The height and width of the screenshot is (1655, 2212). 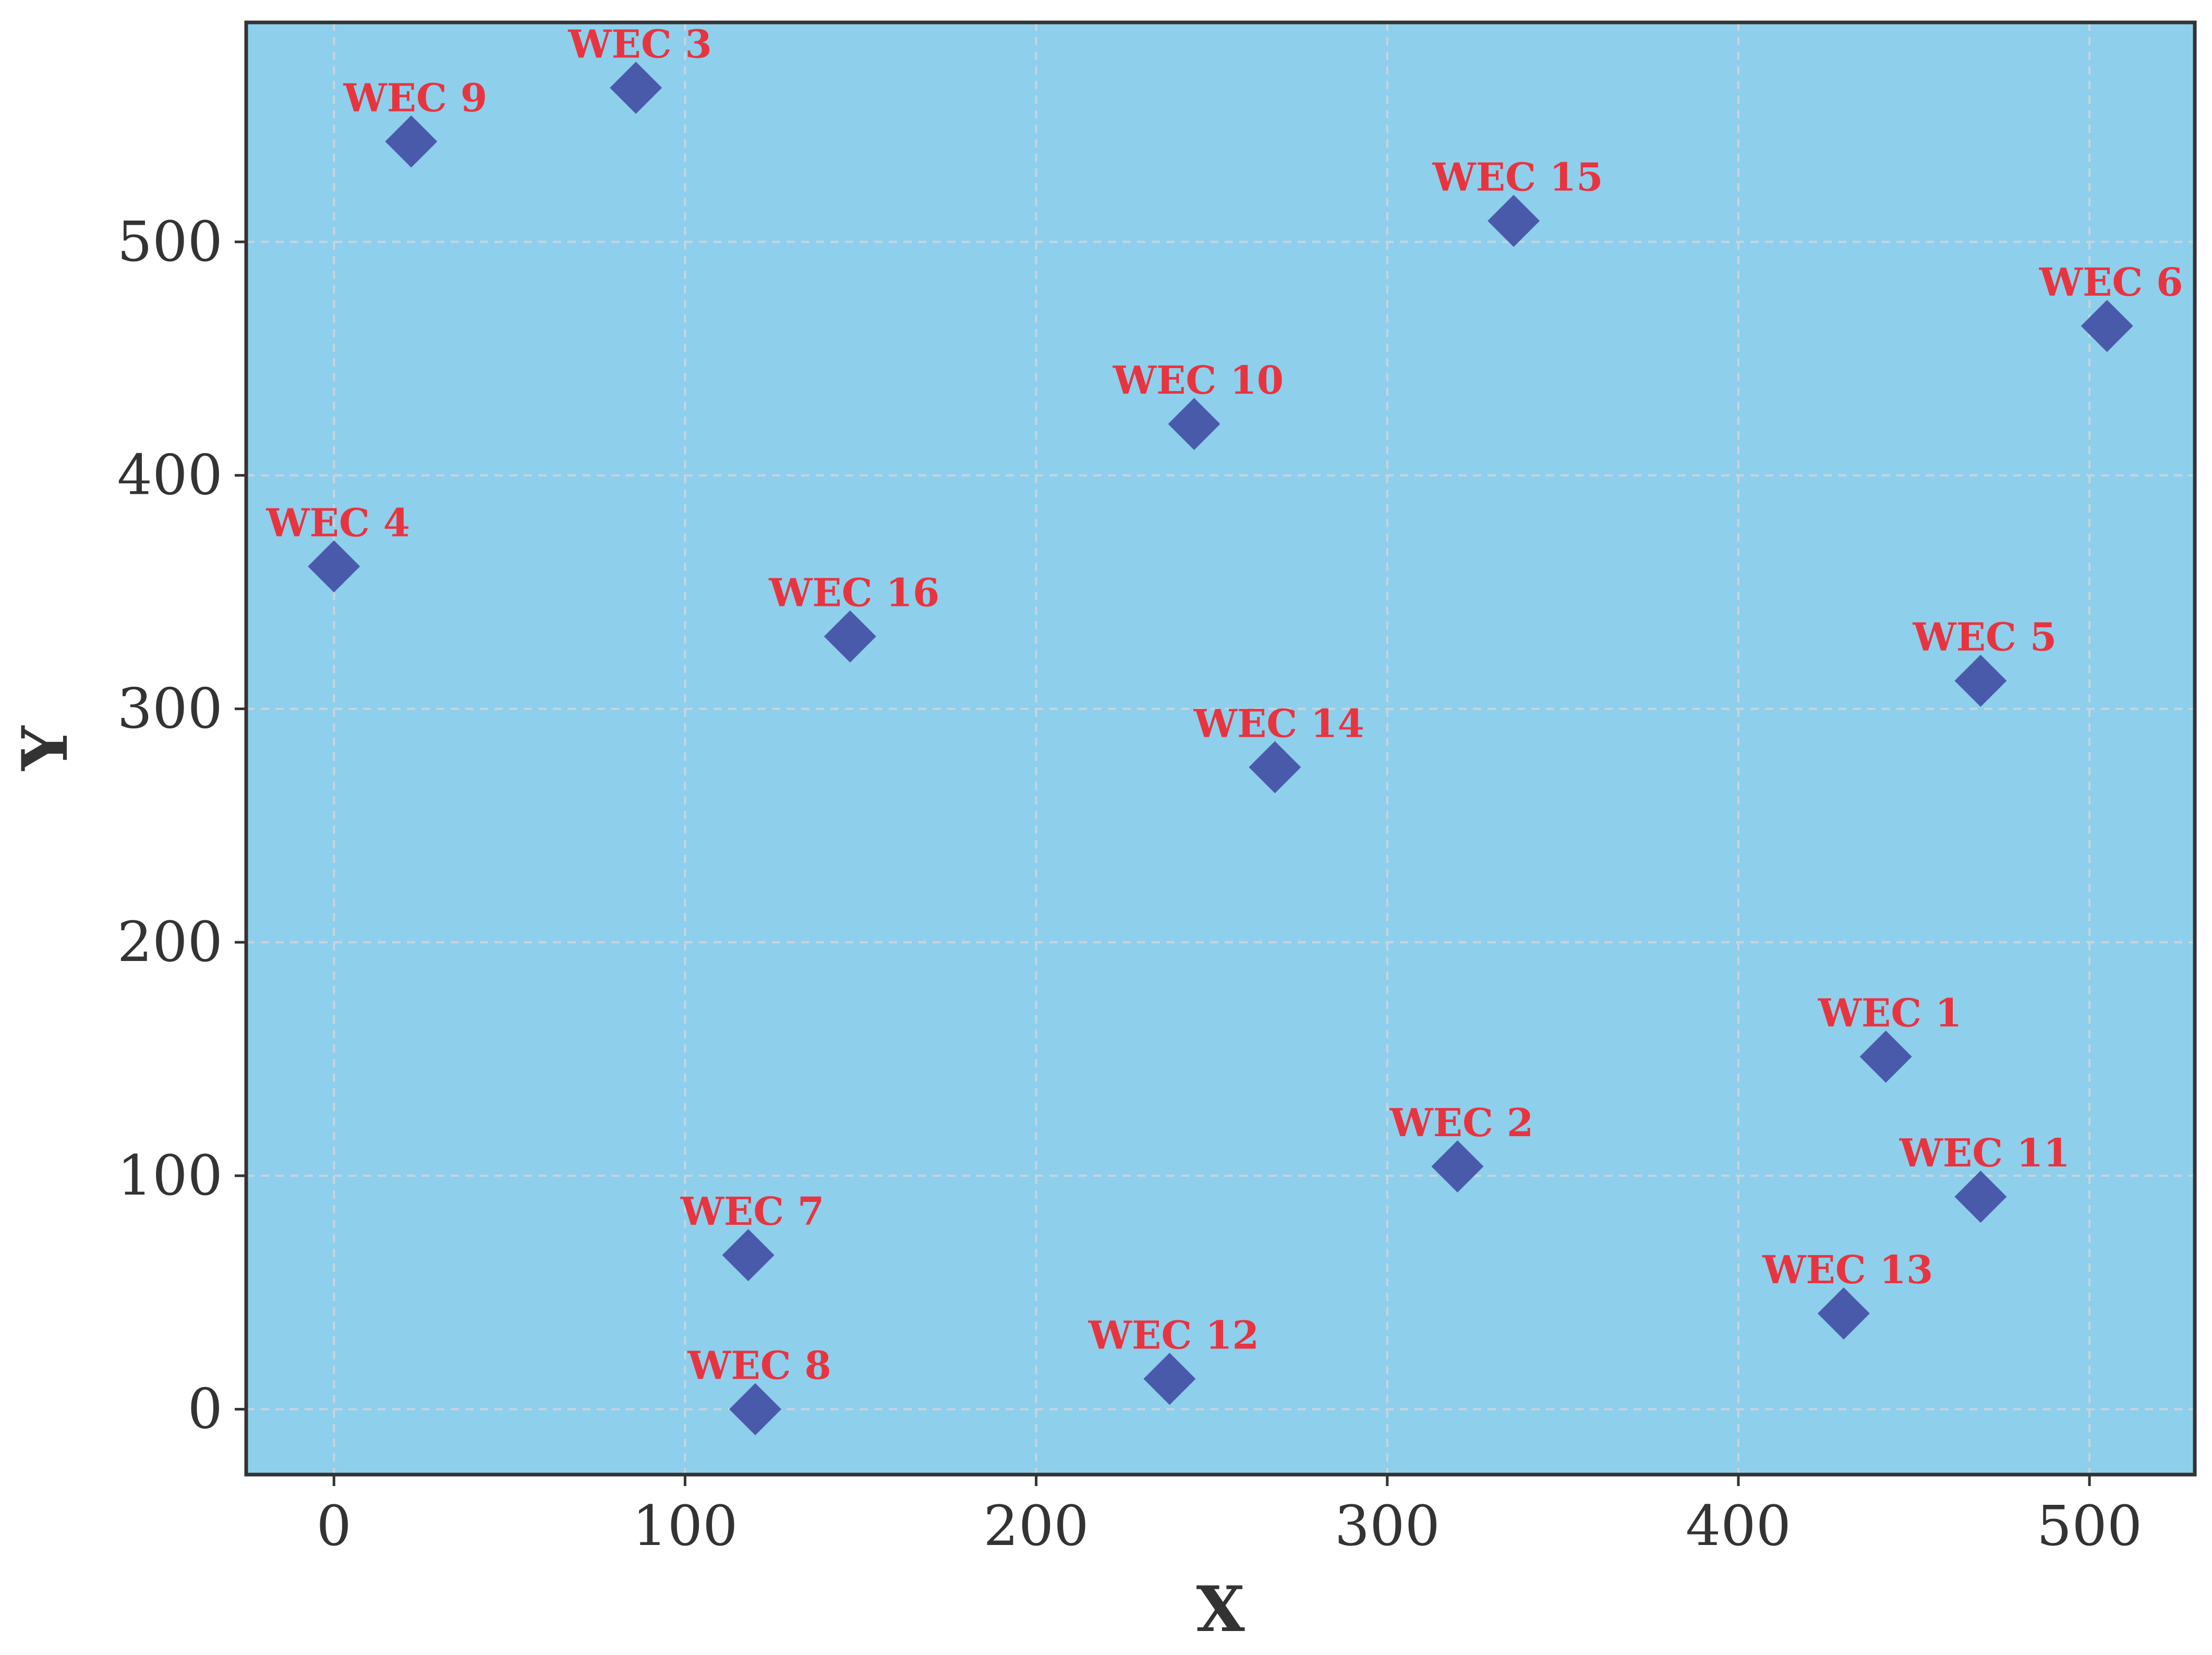 What do you see at coordinates (759, 1366) in the screenshot?
I see `data-point-label: WEC 8` at bounding box center [759, 1366].